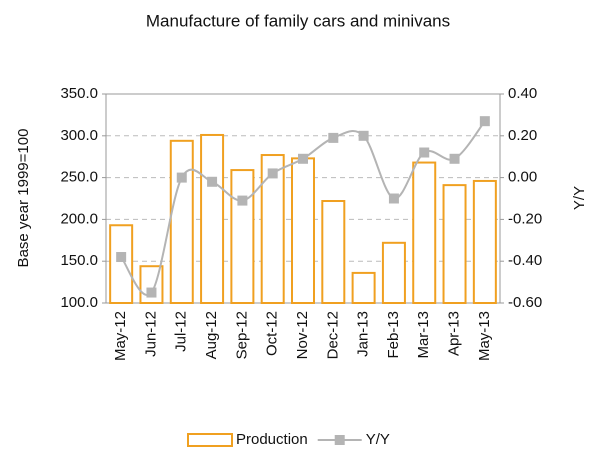 This screenshot has width=597, height=455. What do you see at coordinates (525, 260) in the screenshot?
I see `y2-tick-label: -0.40` at bounding box center [525, 260].